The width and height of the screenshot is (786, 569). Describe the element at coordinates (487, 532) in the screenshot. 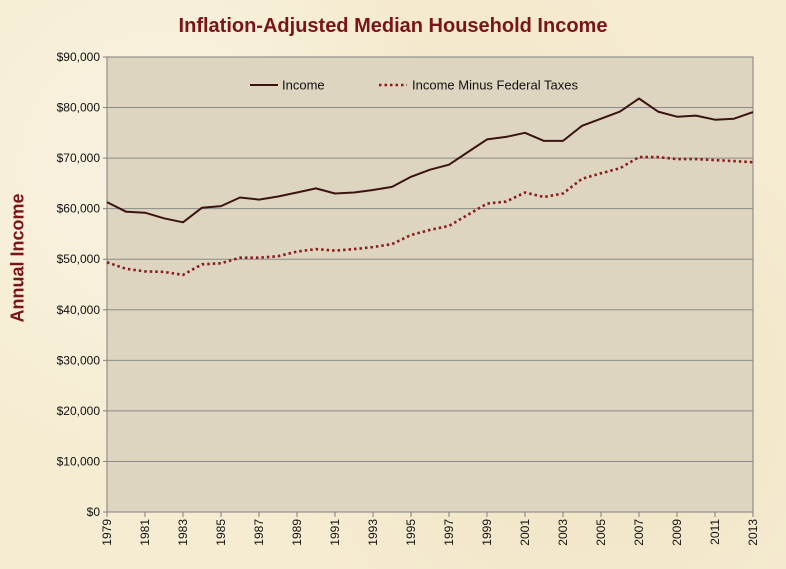

I see `x-tick-label: 1999` at that location.